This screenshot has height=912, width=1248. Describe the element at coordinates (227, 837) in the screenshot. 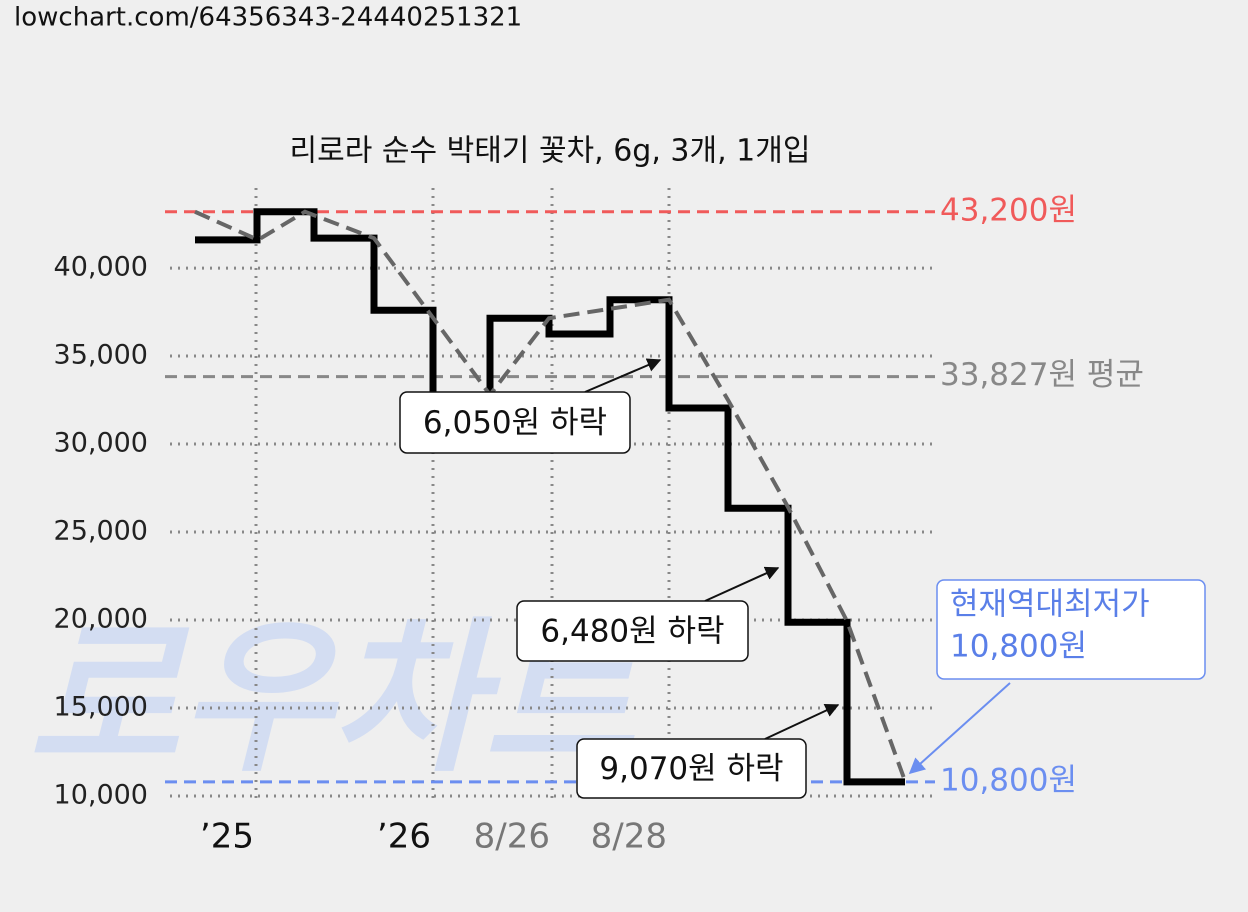

I see `x-tick-label: ’25` at that location.